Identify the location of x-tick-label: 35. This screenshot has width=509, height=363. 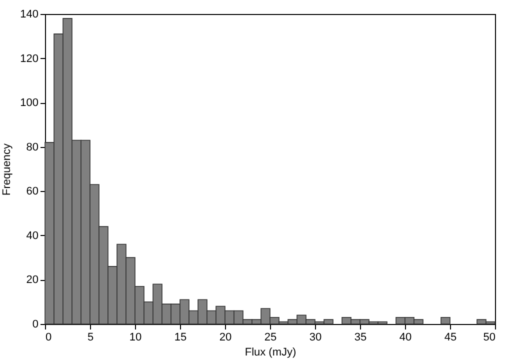
(360, 338).